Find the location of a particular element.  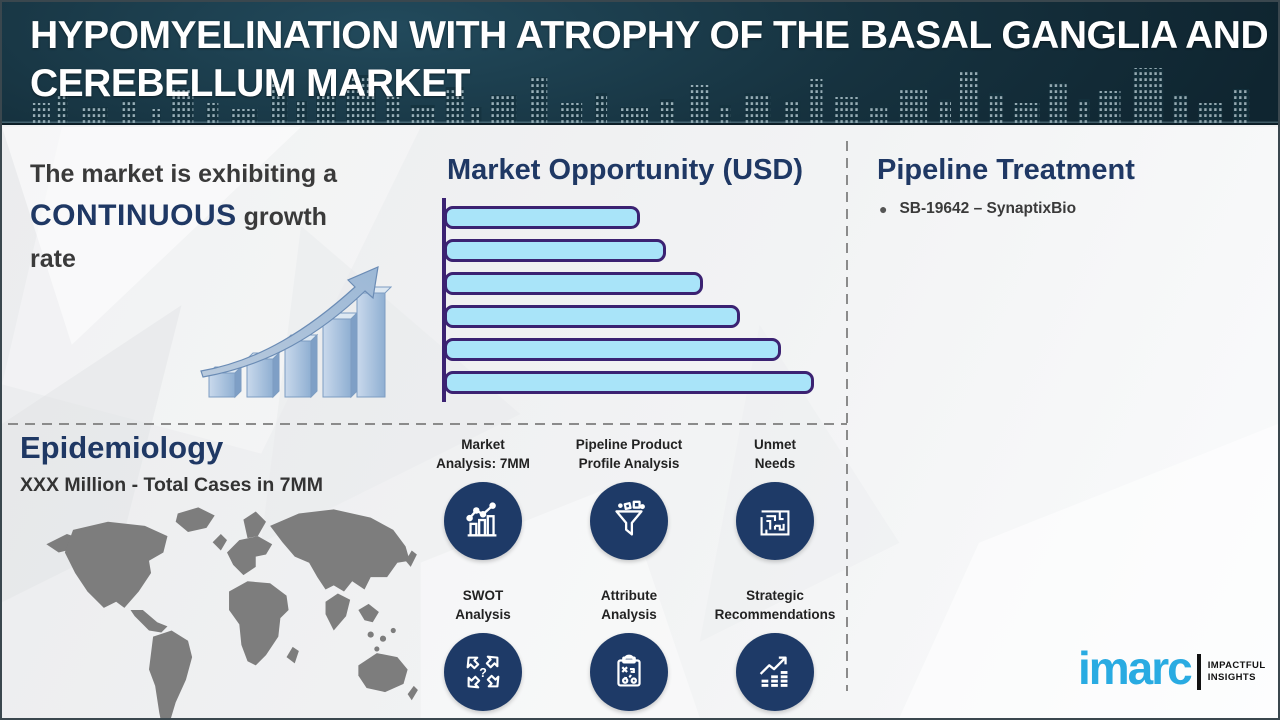

feature-swot-analysis: SWOT Analysis ? is located at coordinates (483, 652).